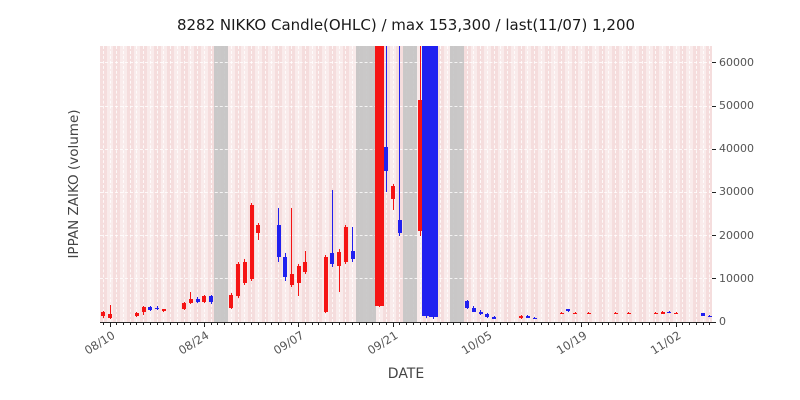  Describe the element at coordinates (194, 343) in the screenshot. I see `x-tick-label: 08/24` at that location.